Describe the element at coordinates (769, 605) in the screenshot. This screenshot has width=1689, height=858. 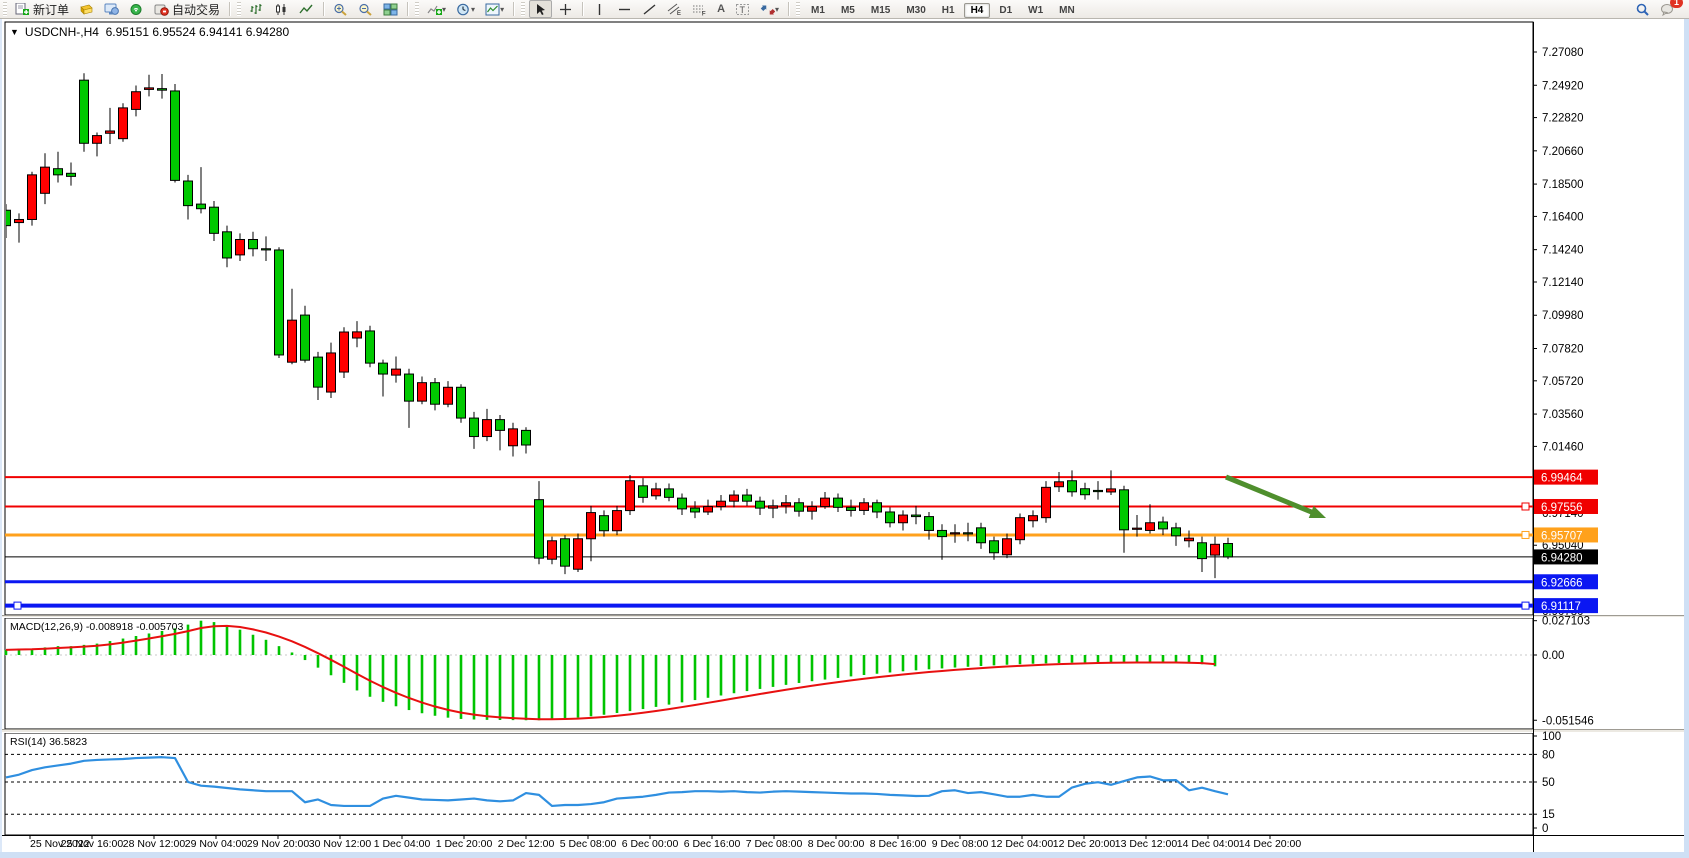
I see `hline-6.91117` at that location.